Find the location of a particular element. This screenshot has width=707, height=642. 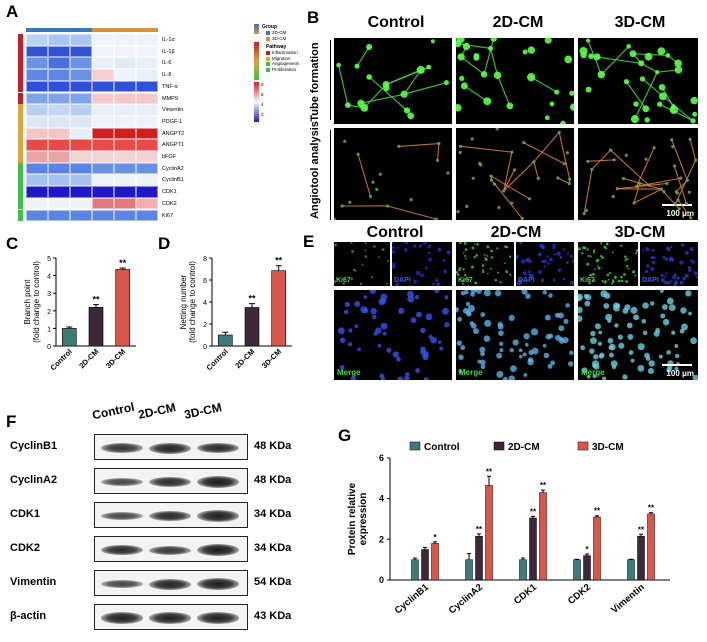

legend-label: 3D-CM is located at coordinates (608, 447).